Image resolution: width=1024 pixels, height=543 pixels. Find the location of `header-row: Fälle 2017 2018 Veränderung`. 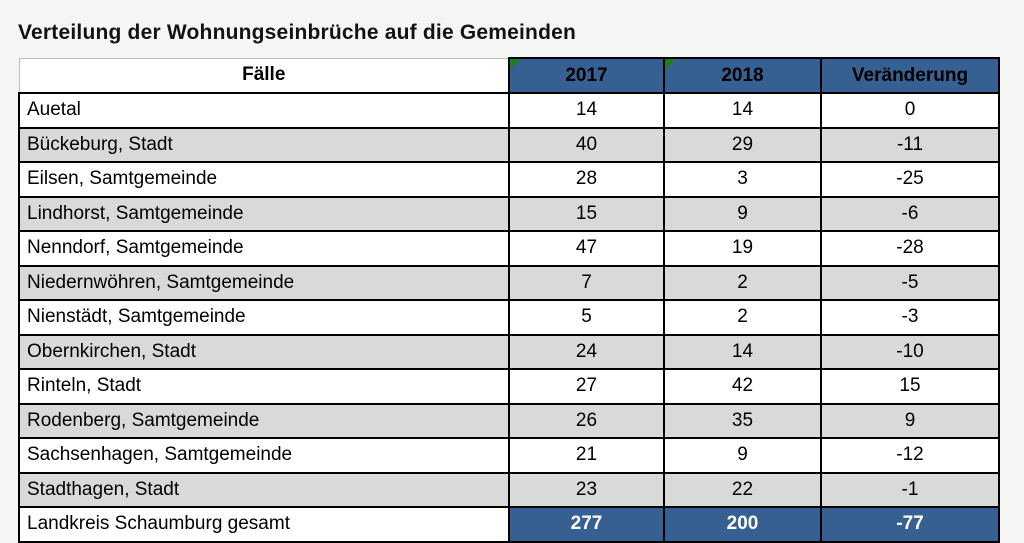

header-row: Fälle 2017 2018 Veränderung is located at coordinates (509, 75).